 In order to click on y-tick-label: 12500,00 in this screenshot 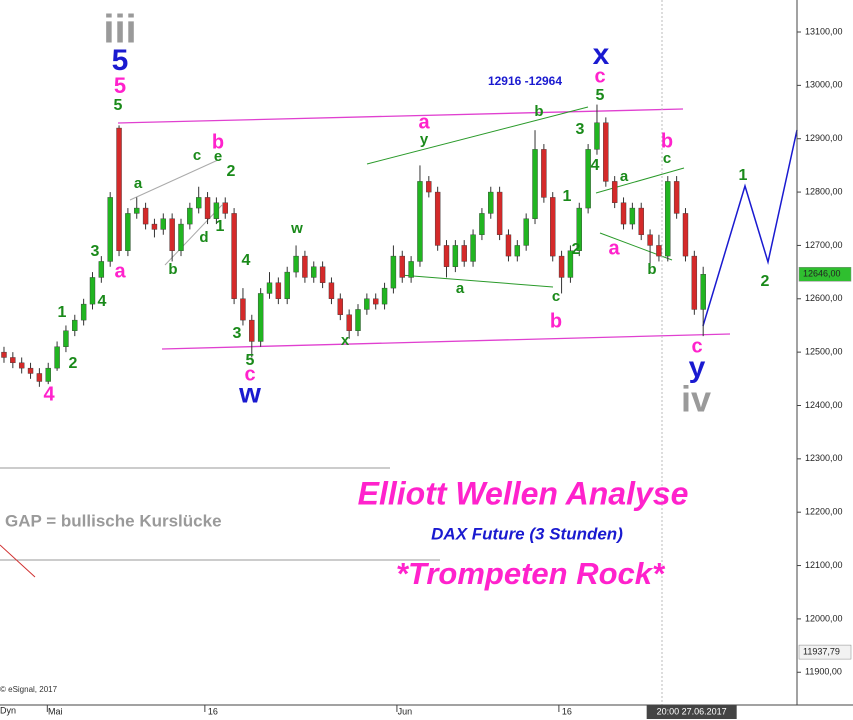, I will do `click(824, 352)`.